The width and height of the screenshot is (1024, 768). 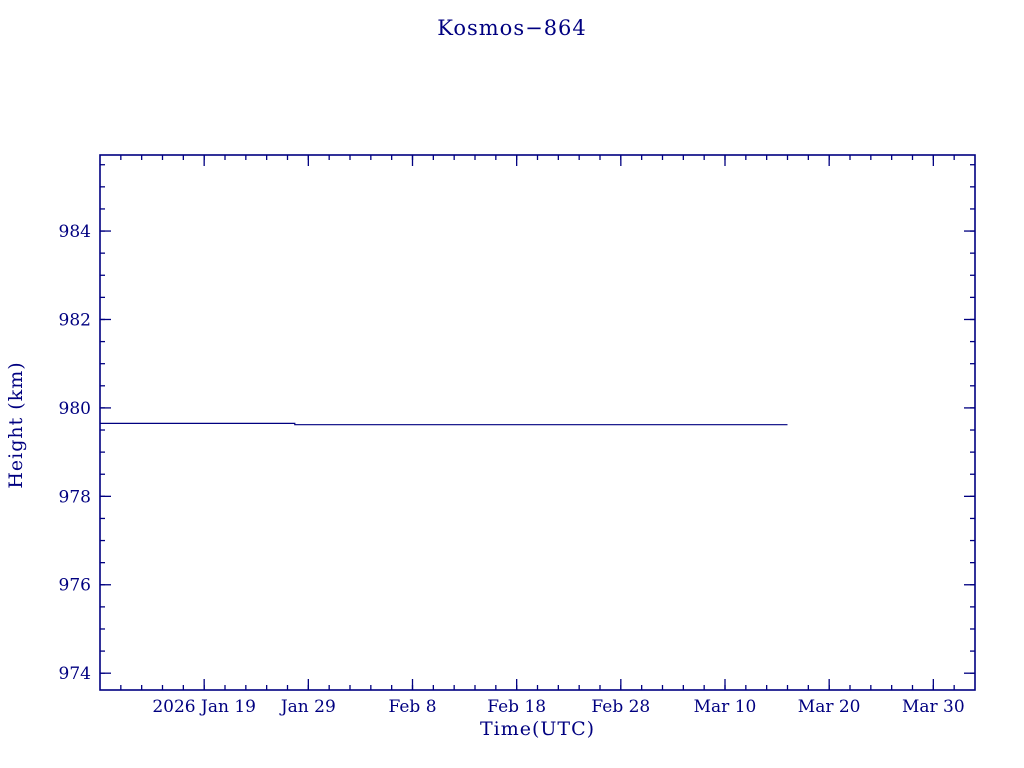 I want to click on x-tick-label: Mar 20, so click(x=829, y=707).